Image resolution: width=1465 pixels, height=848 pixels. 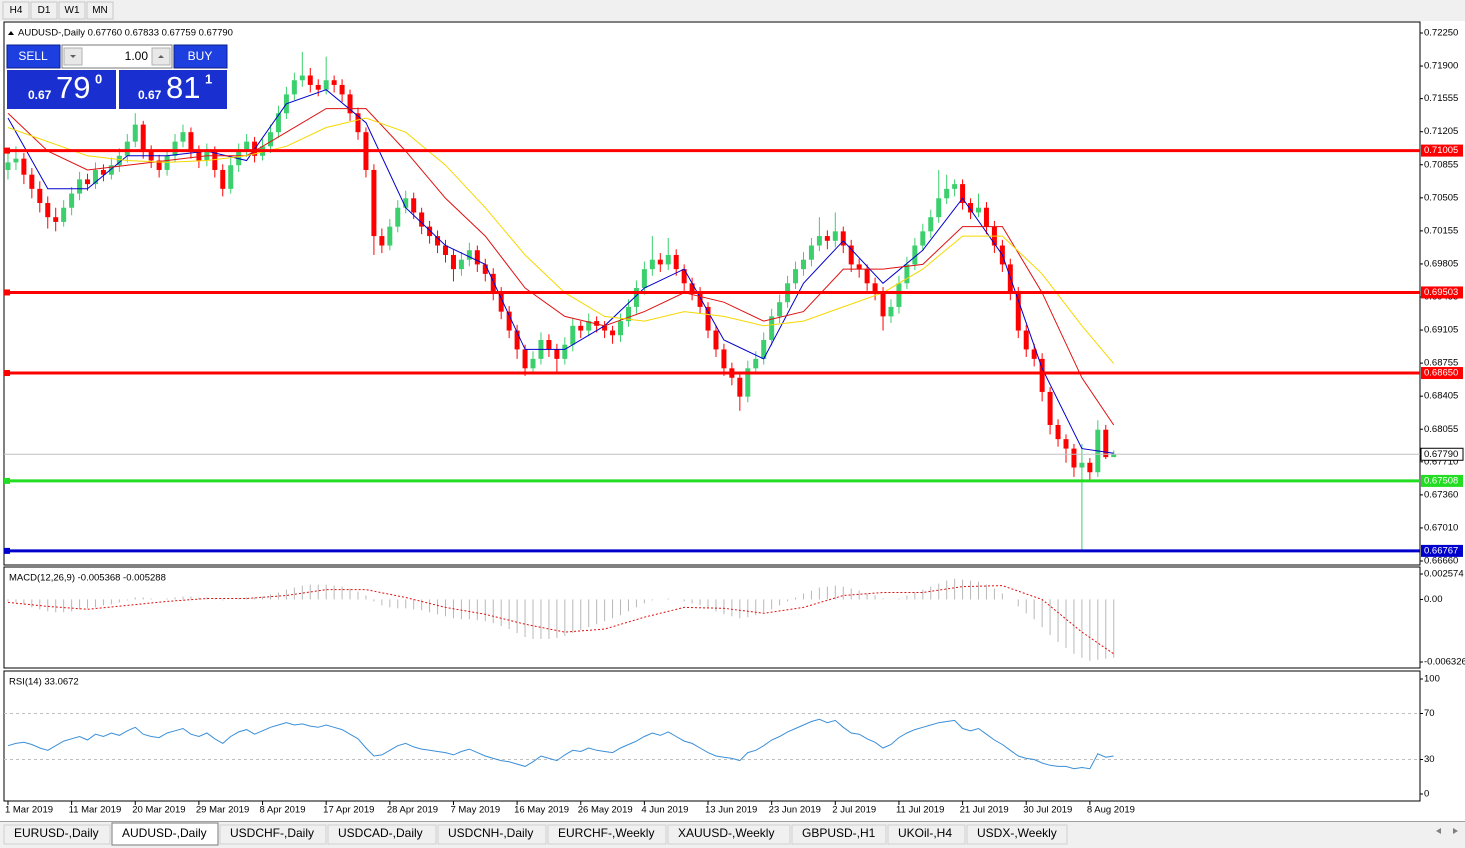 What do you see at coordinates (117, 56) in the screenshot?
I see `lot-input` at bounding box center [117, 56].